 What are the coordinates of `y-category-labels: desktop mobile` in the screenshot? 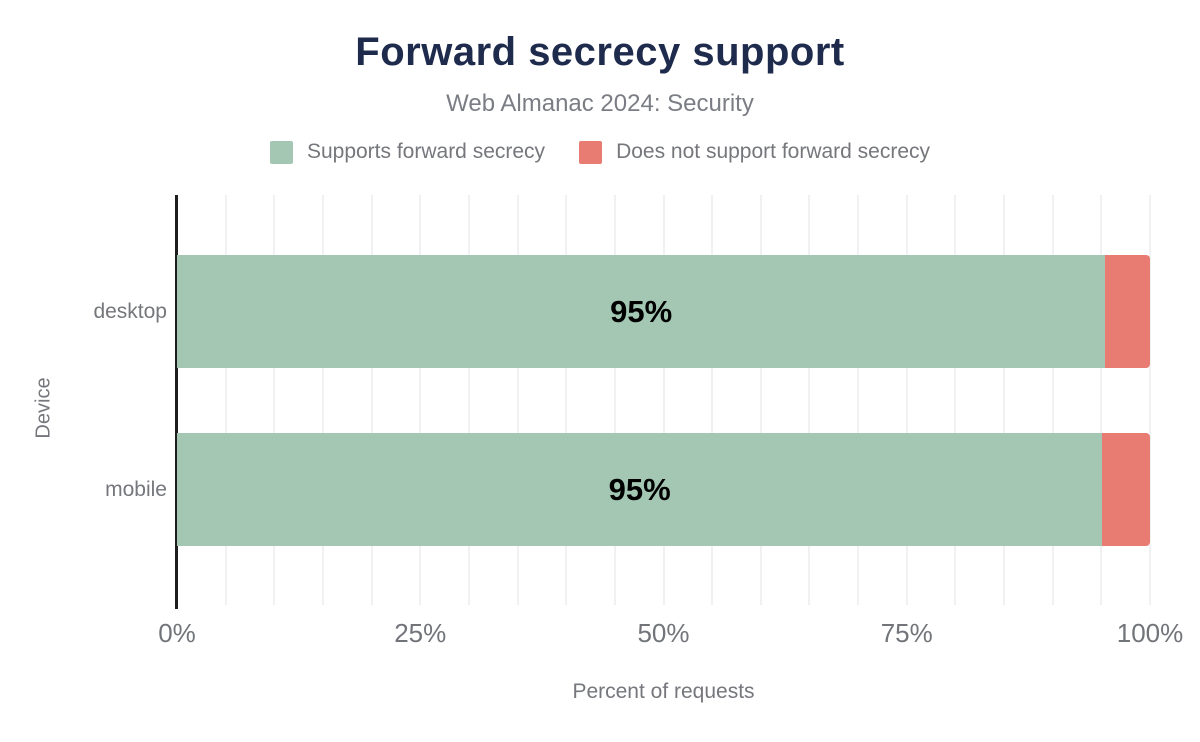 It's located at (88, 400).